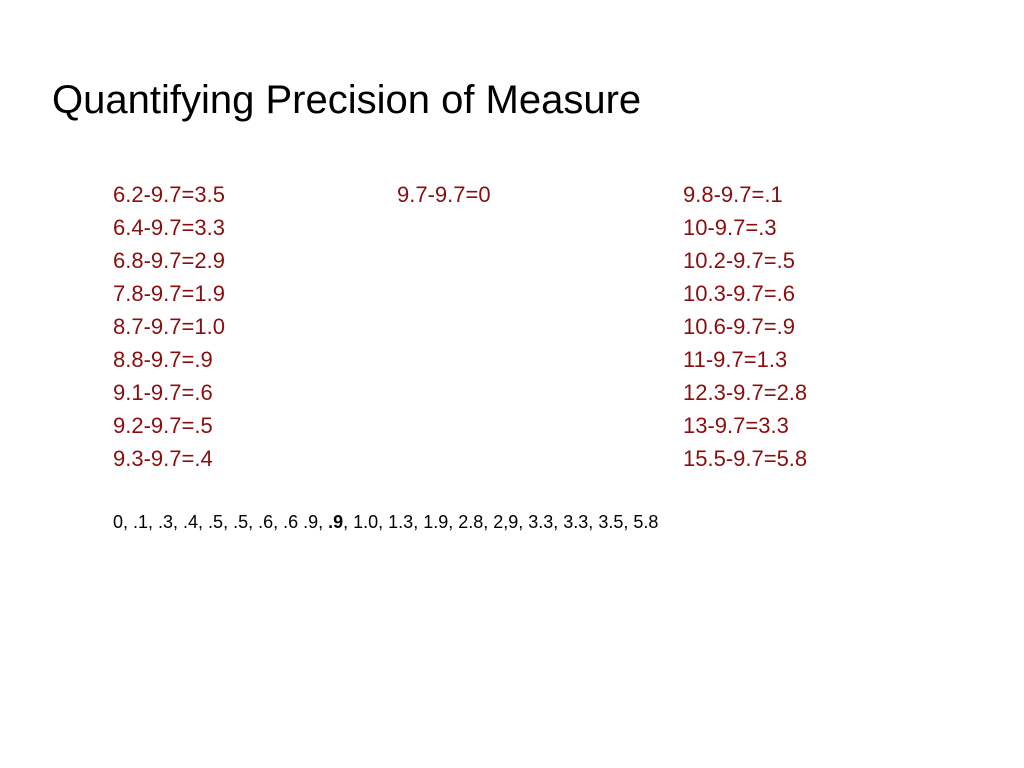 This screenshot has width=1024, height=768. Describe the element at coordinates (221, 522) in the screenshot. I see `summary-text: 0, .1, .3, .4, .5, .5, .6, .6 .9,` at that location.